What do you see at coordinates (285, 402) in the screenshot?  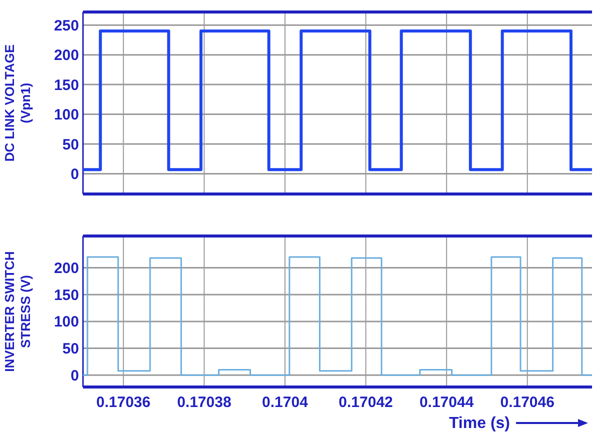 I see `x-tick-label: 0.1704` at bounding box center [285, 402].